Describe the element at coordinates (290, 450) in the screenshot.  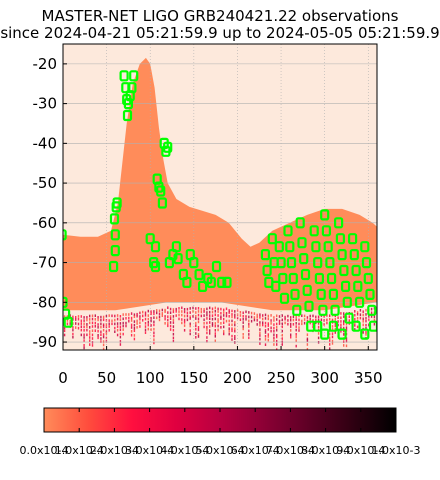
I see `colorbar-tick-label: 7.0x10-4` at that location.